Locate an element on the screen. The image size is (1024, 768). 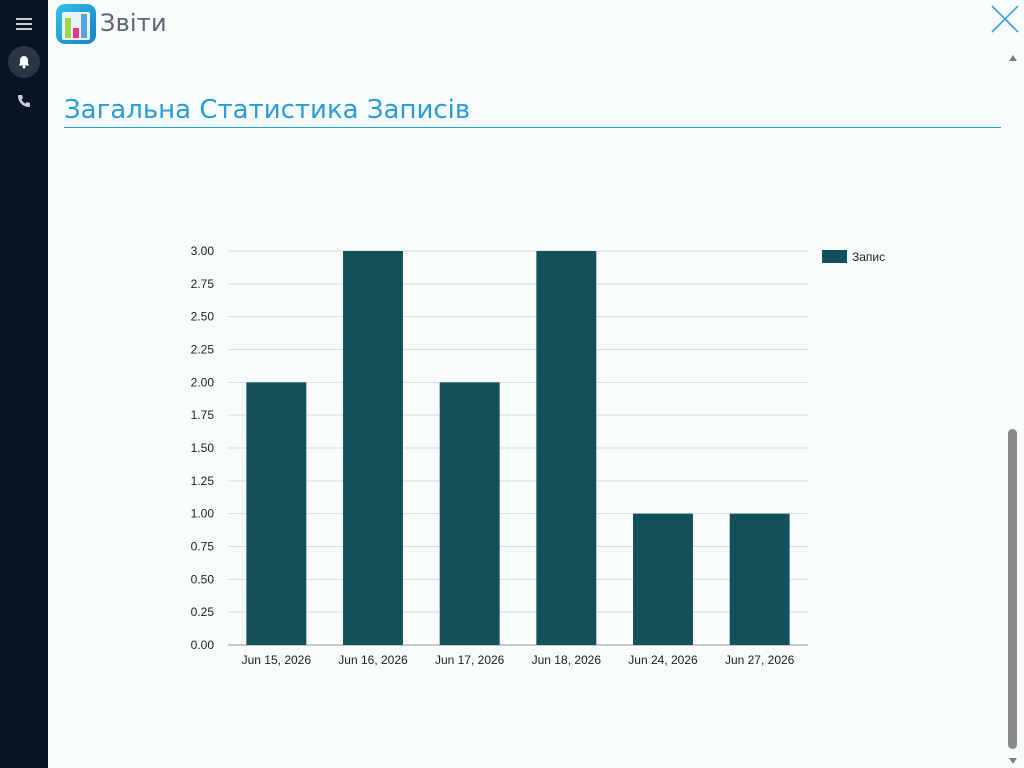
x-tick-label: Jun 24, 2026 is located at coordinates (663, 660).